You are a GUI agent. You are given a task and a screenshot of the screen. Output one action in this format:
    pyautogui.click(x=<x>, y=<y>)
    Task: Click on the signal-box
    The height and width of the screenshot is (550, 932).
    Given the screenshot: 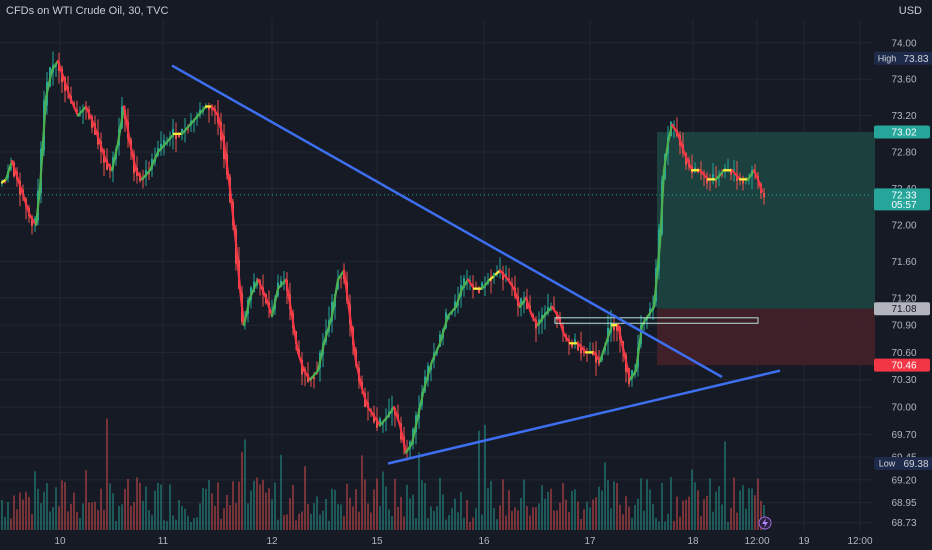 What is the action you would take?
    pyautogui.click(x=656, y=320)
    